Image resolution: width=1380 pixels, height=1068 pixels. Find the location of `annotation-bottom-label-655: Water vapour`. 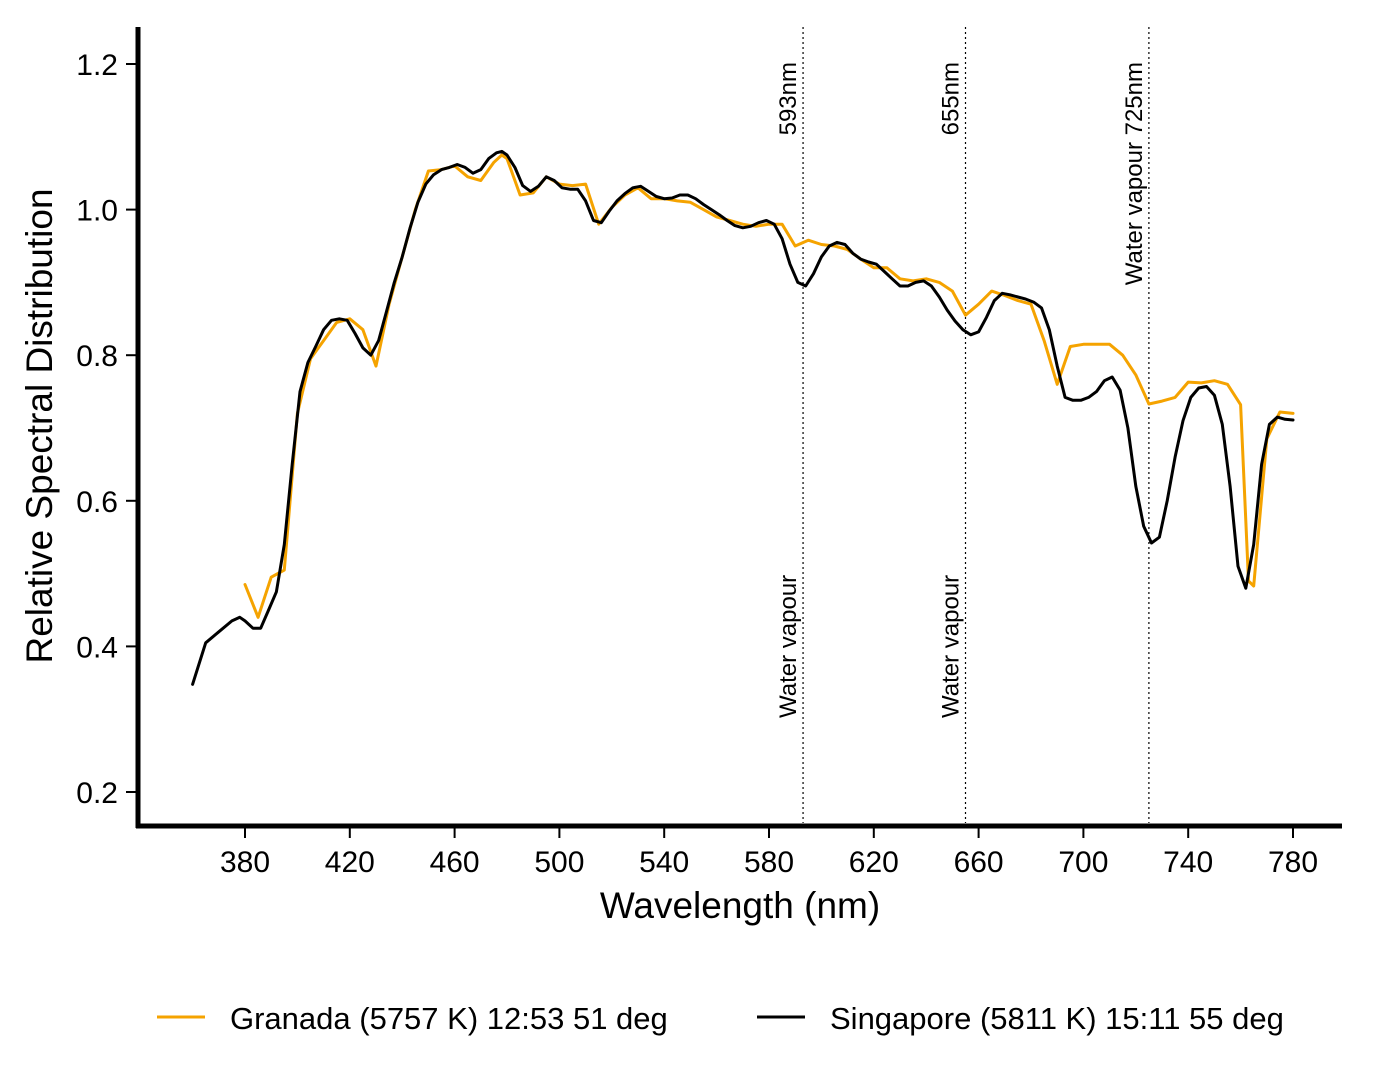

annotation-bottom-label-655: Water vapour is located at coordinates (951, 646).